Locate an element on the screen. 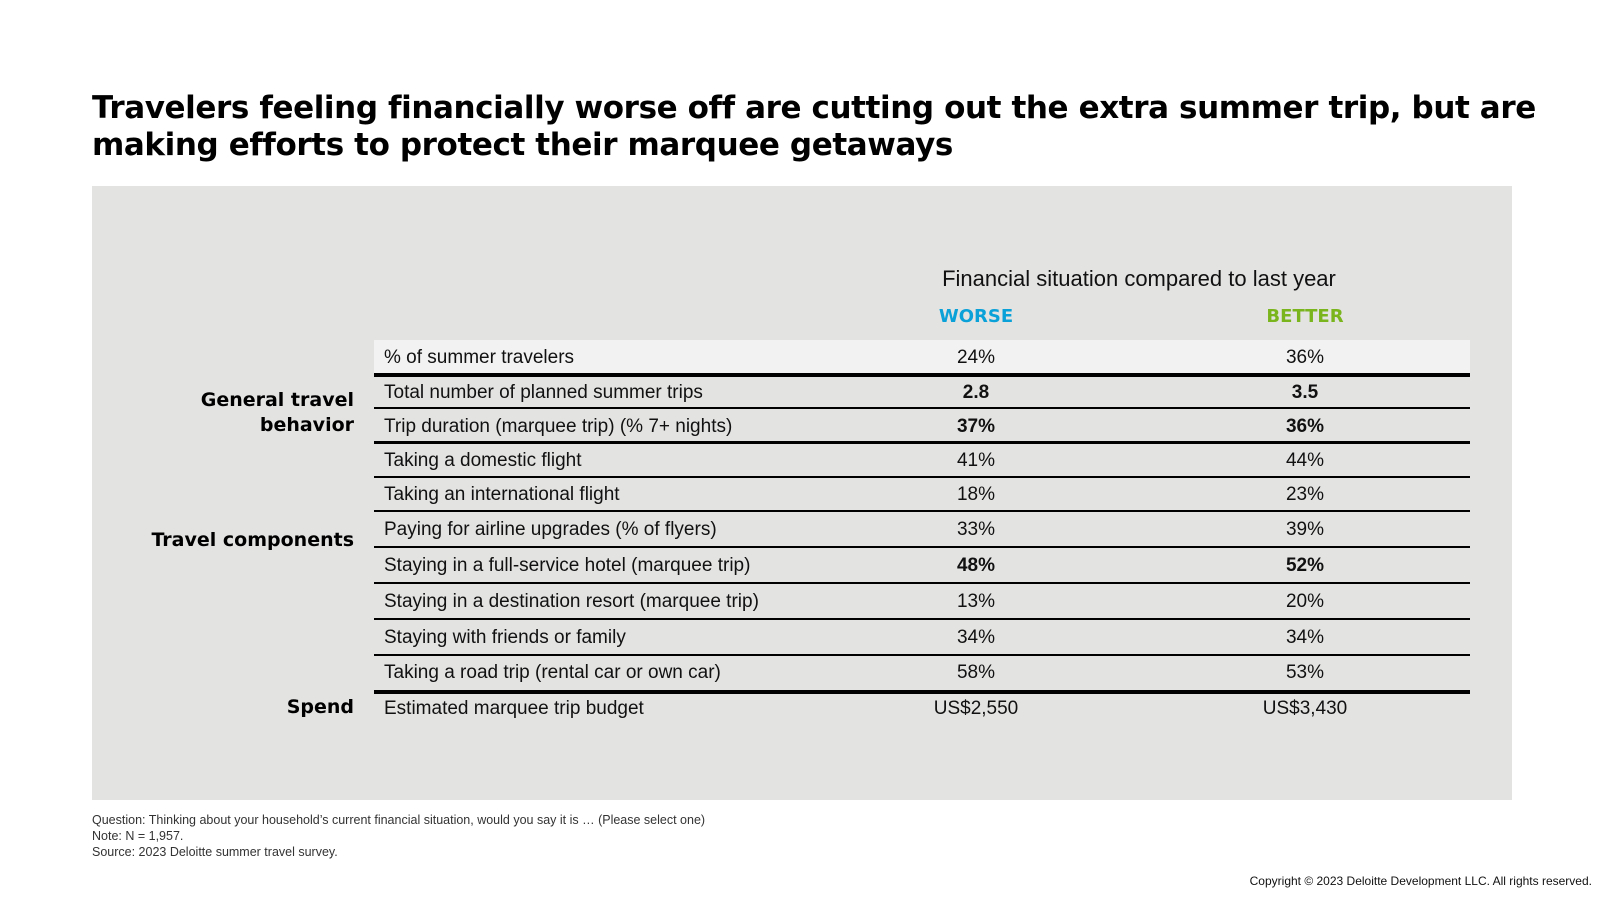 This screenshot has height=900, width=1600. row-label: Estimated marquee trip budget is located at coordinates (514, 708).